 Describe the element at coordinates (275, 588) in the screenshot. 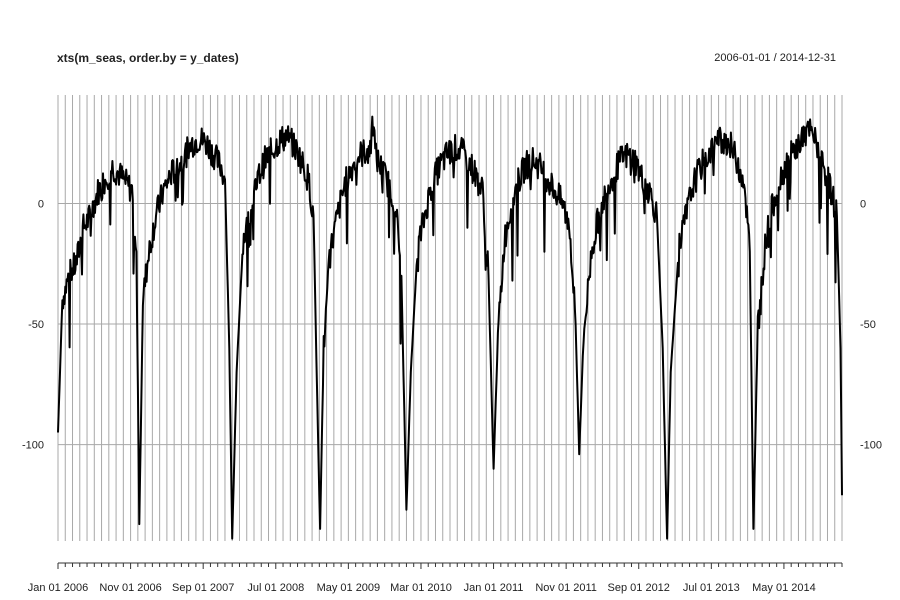

I see `x-tick-label: Jul 01 2008` at that location.